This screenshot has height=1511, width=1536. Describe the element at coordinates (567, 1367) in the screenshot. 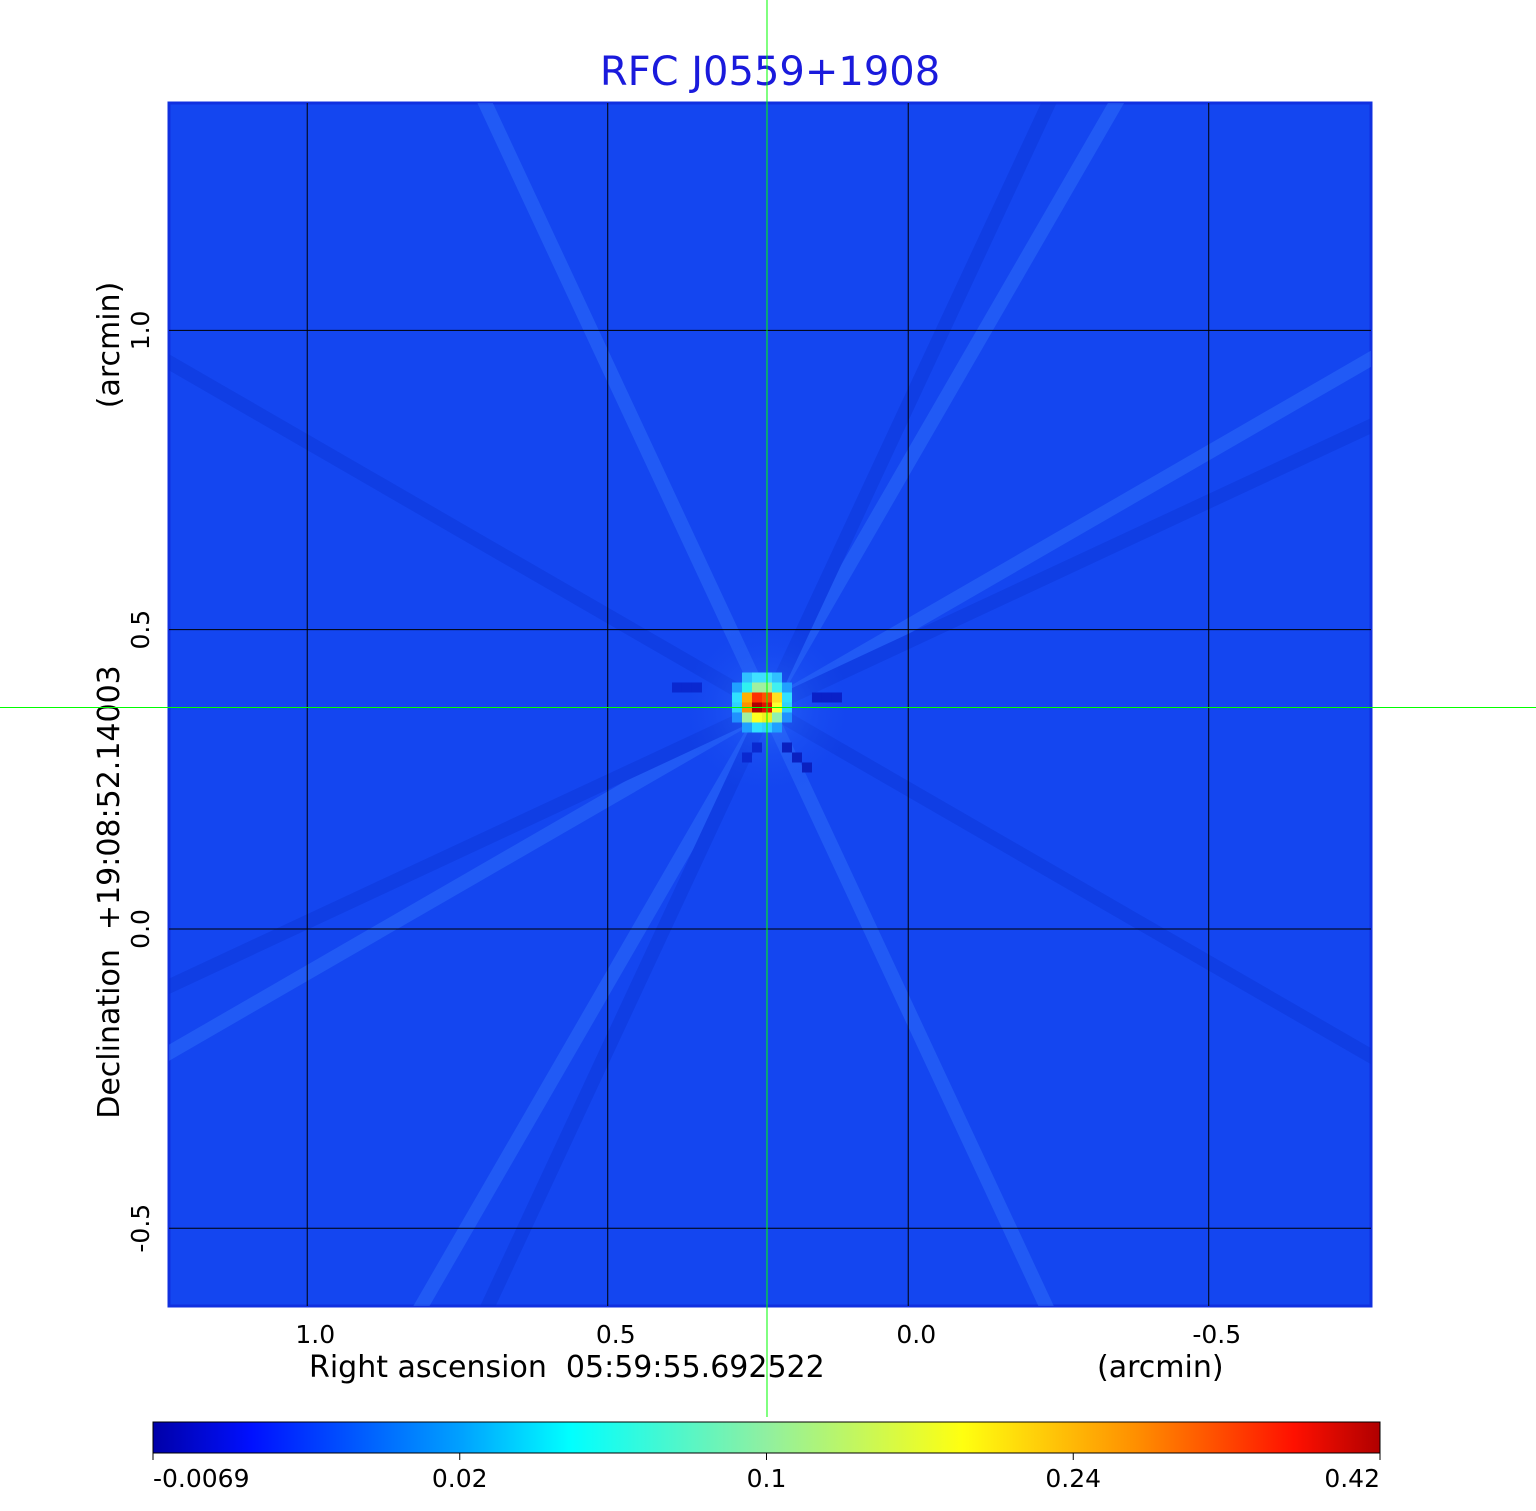

I see `x-axis-label: Right ascension 05:59:55.692522` at that location.